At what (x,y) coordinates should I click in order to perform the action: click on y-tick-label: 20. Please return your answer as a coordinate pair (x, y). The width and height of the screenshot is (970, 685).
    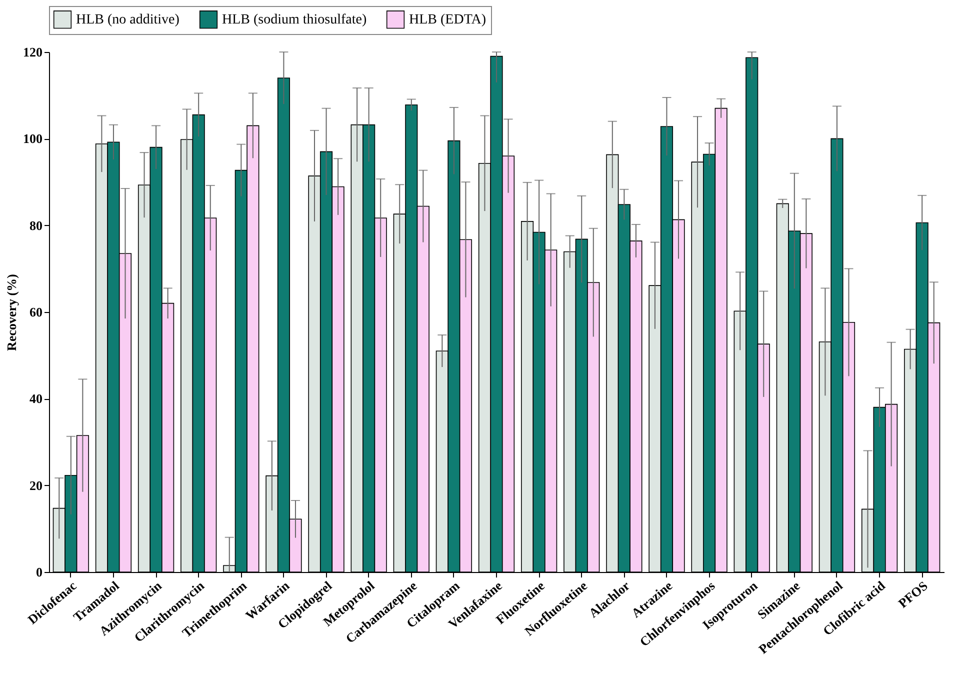
    Looking at the image, I should click on (36, 485).